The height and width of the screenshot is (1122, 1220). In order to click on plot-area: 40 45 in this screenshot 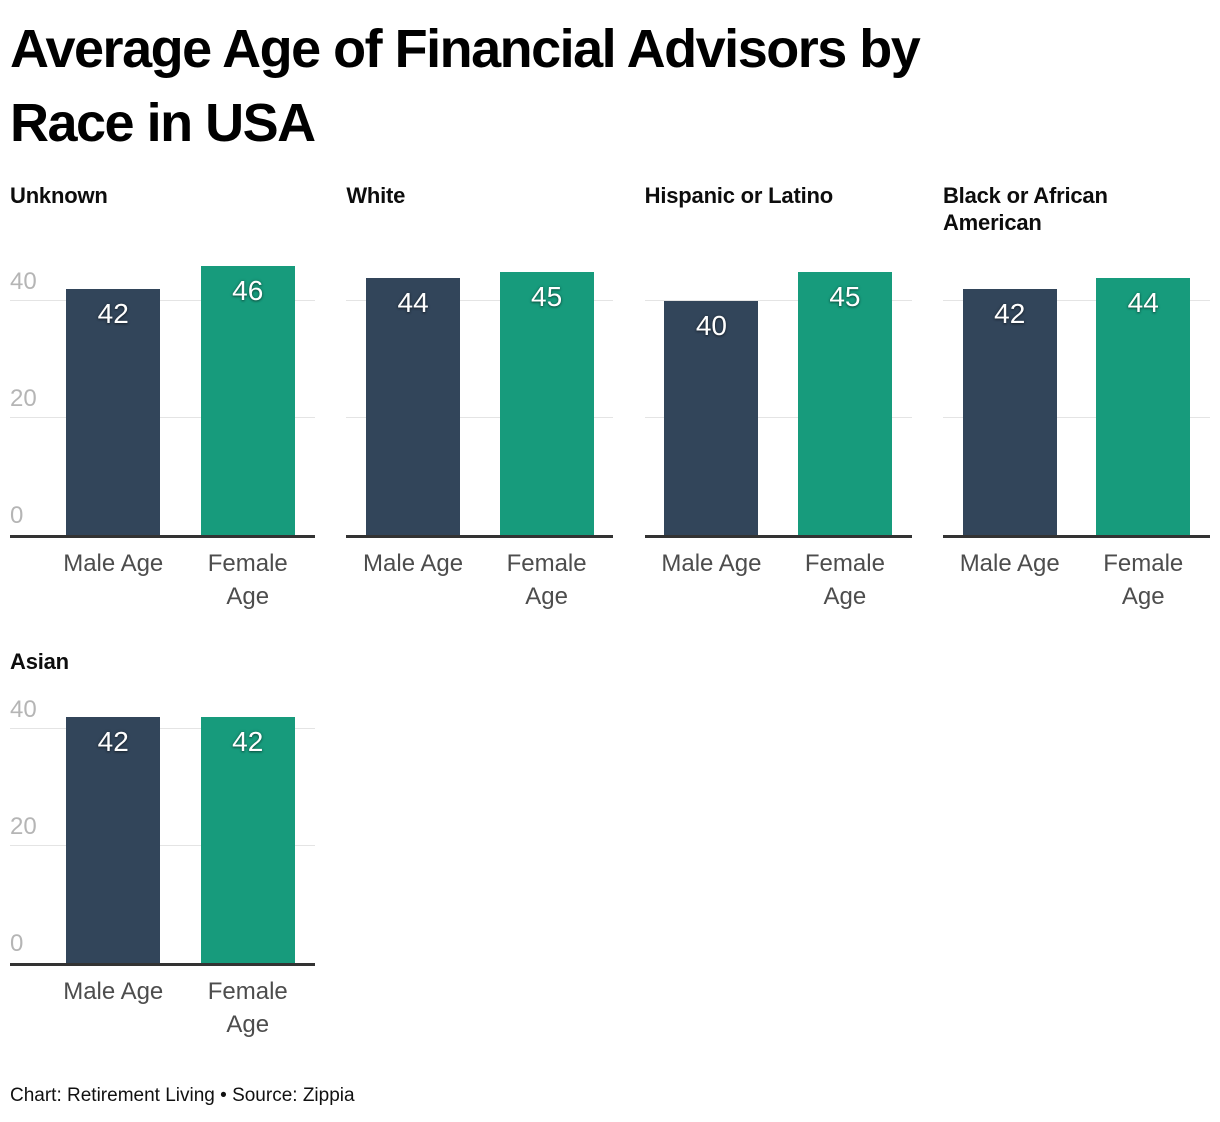, I will do `click(778, 388)`.